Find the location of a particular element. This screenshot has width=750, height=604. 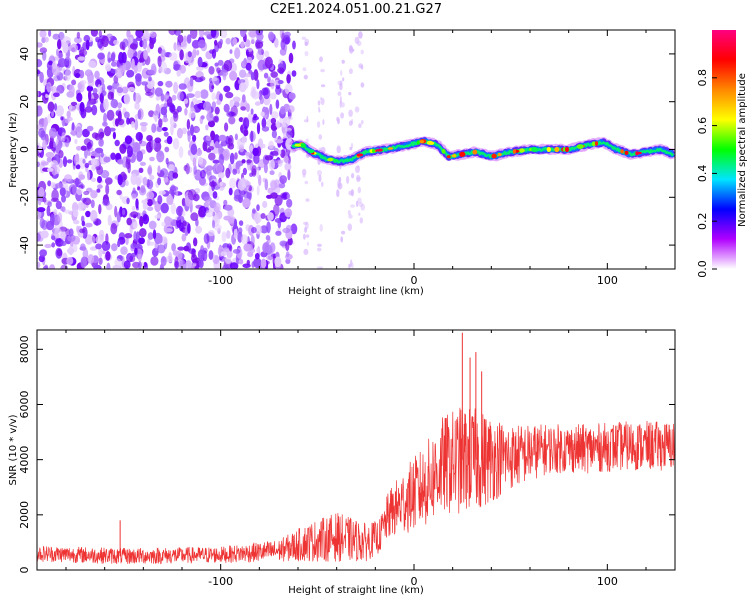

spectrogram-y-tick-label: -20 is located at coordinates (24, 197).